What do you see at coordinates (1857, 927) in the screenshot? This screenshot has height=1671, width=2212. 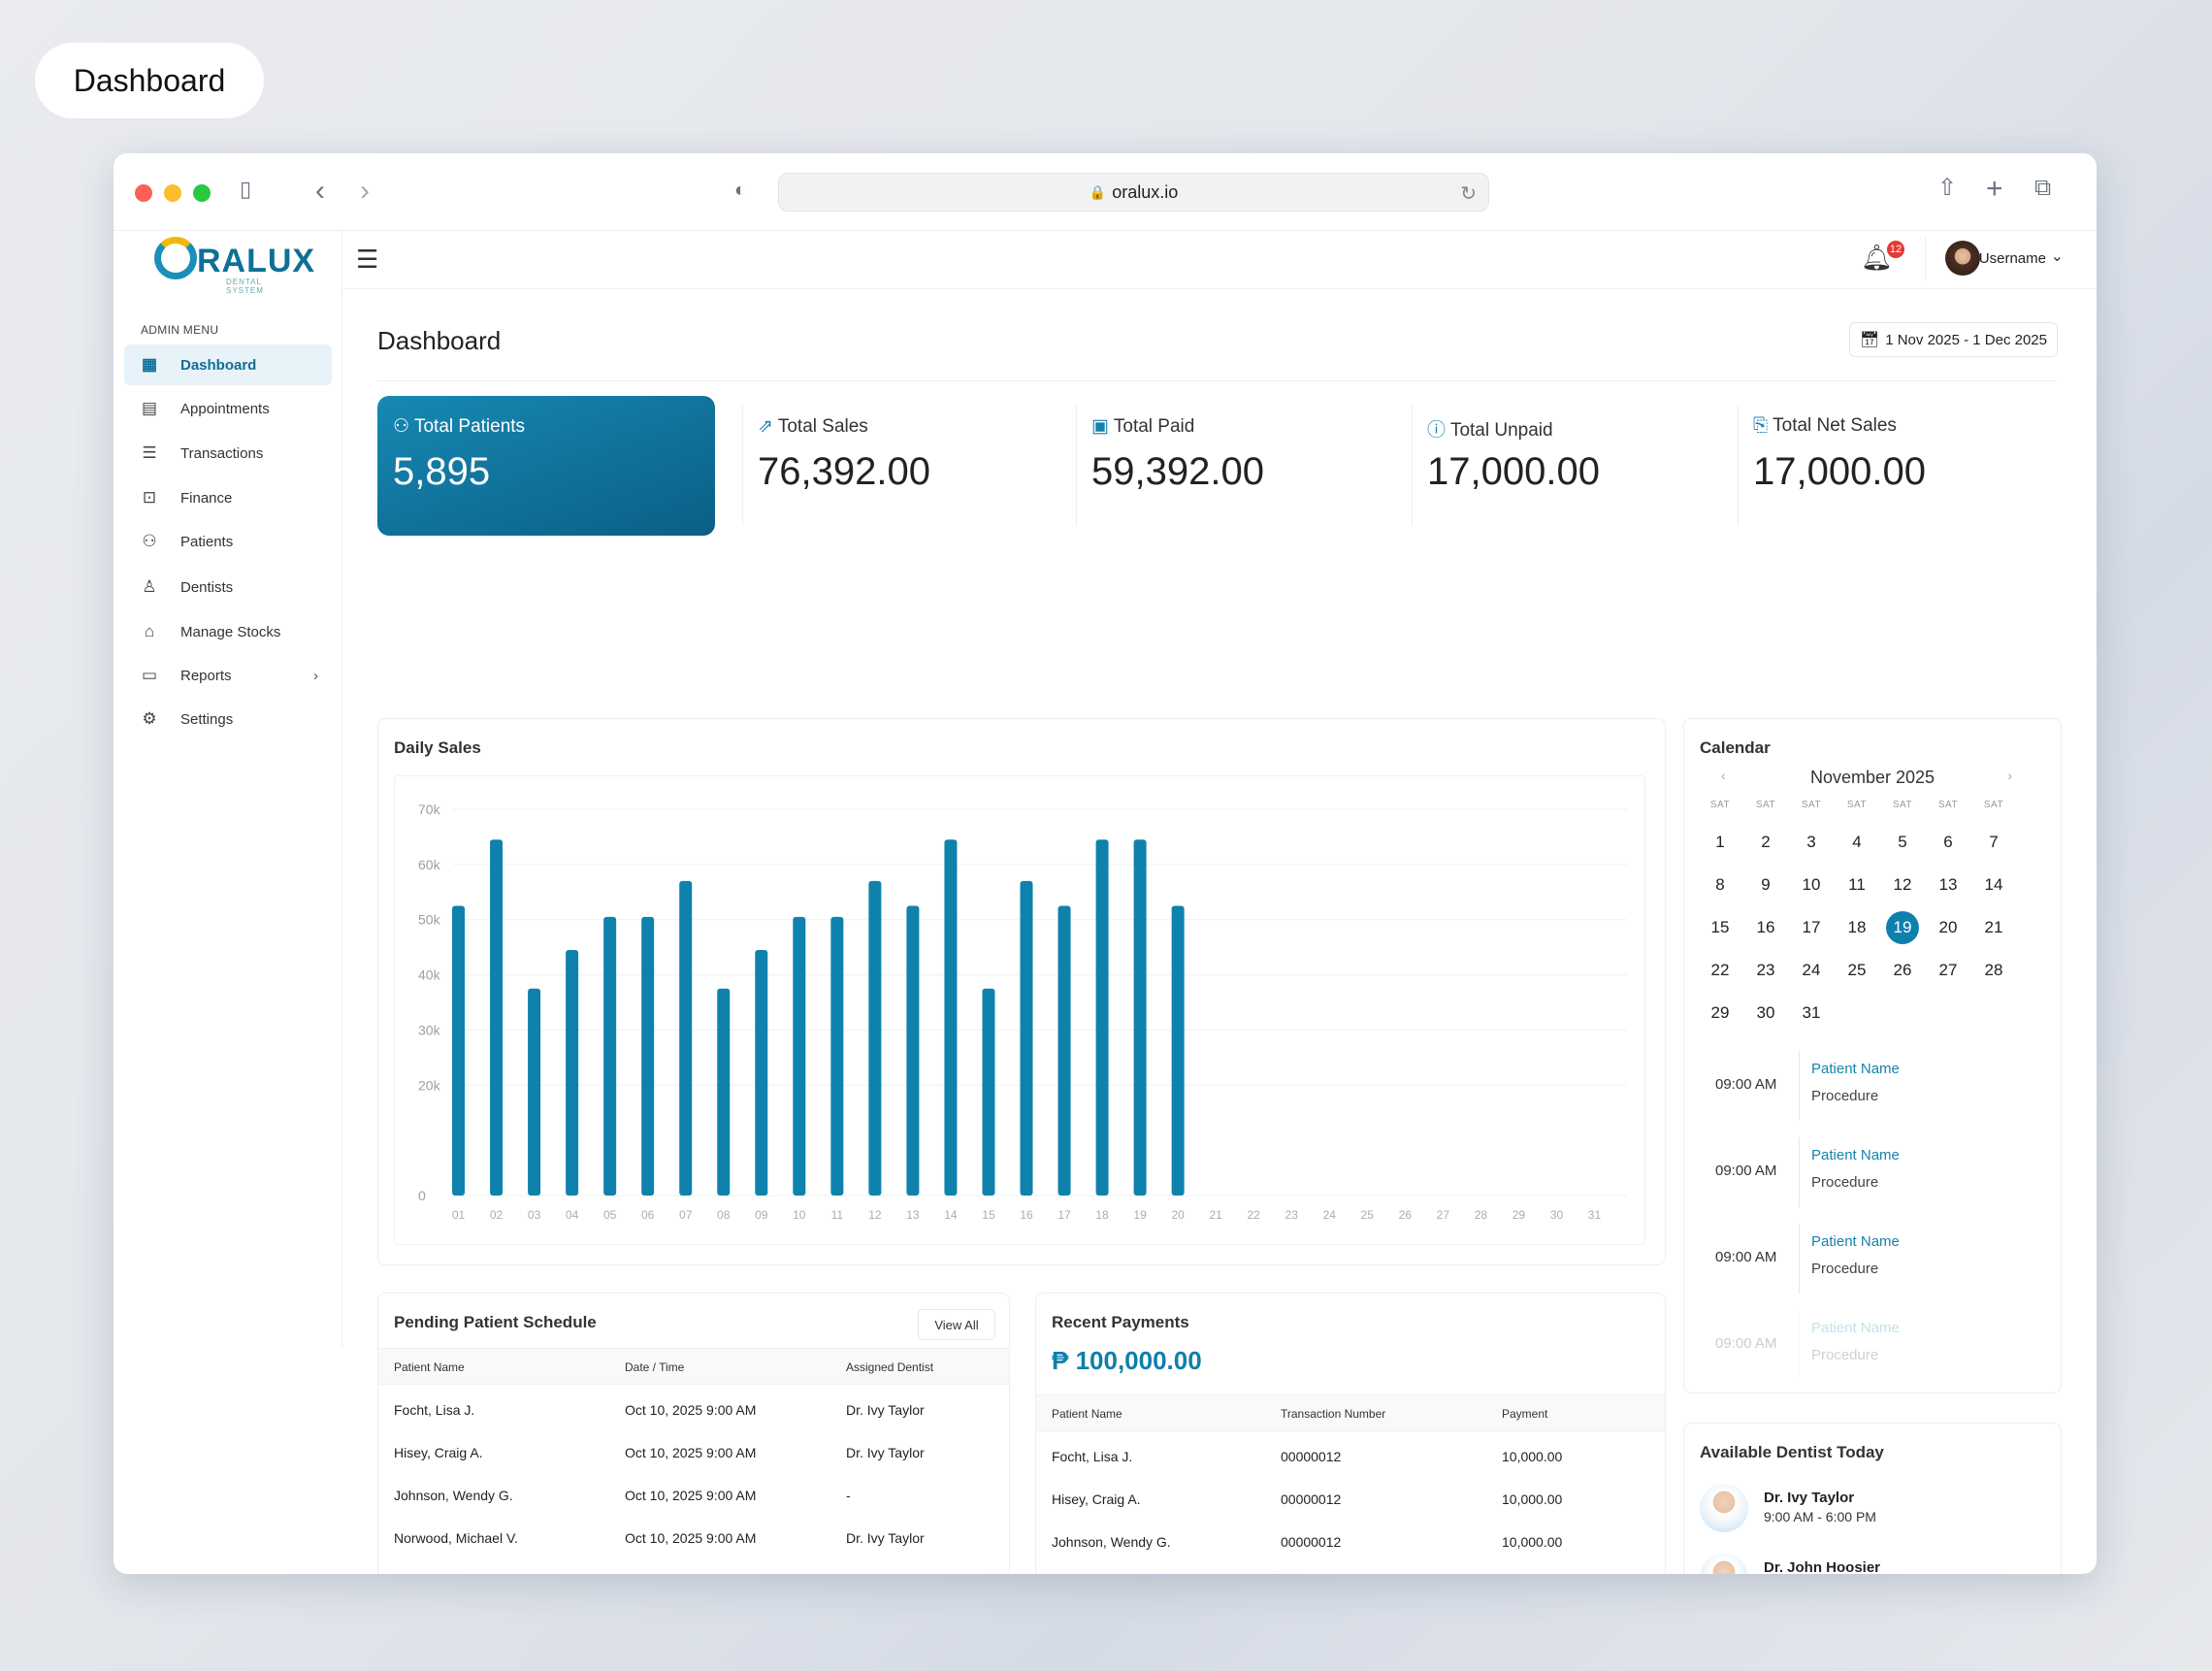 I see `calendar-day: 18` at bounding box center [1857, 927].